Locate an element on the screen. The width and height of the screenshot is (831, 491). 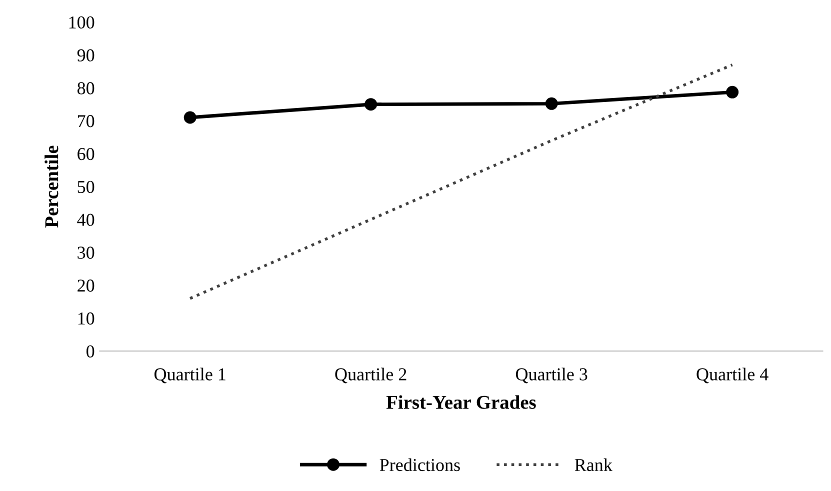
y-tick-label: 50 is located at coordinates (86, 187).